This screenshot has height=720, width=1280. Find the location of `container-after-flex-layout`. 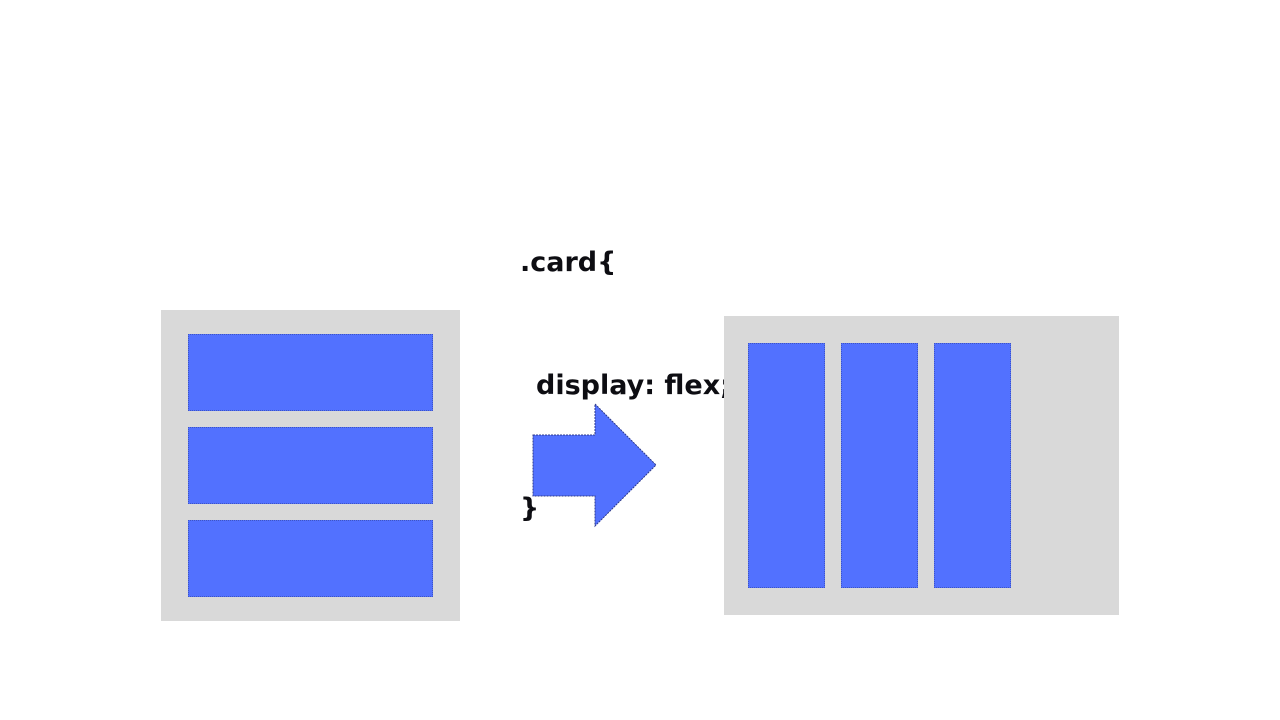

container-after-flex-layout is located at coordinates (921, 465).